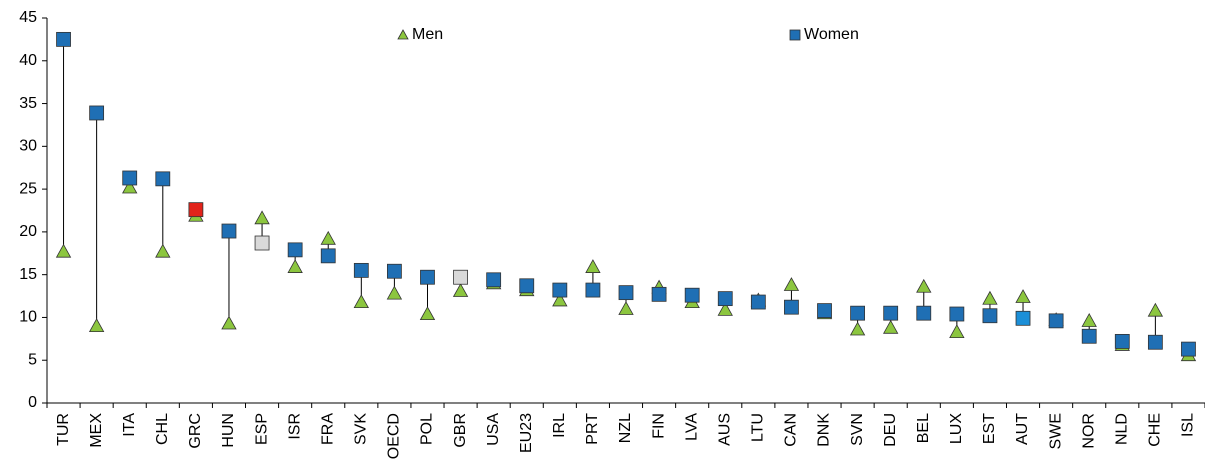  What do you see at coordinates (32, 359) in the screenshot?
I see `y-tick-label: 5` at bounding box center [32, 359].